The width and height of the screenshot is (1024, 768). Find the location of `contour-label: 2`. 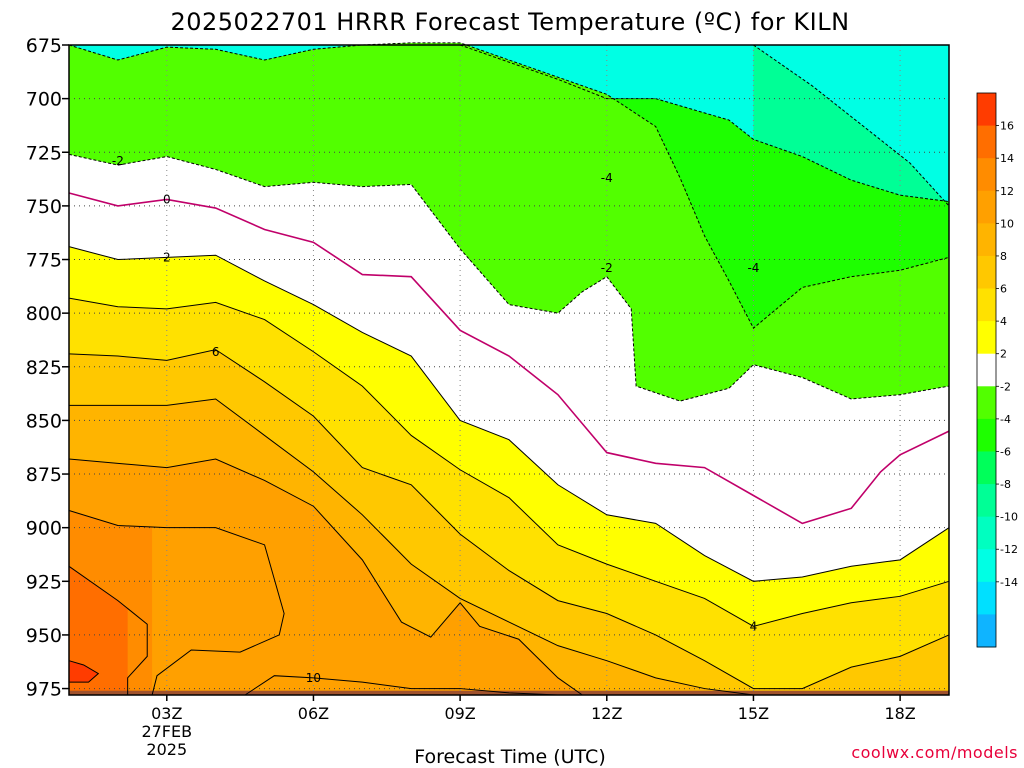

contour-label: 2 is located at coordinates (167, 257).